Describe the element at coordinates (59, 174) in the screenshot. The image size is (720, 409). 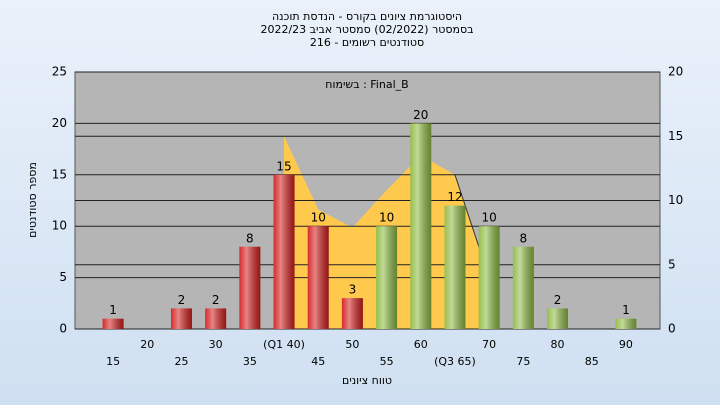
I see `y-tick-label: 15` at that location.